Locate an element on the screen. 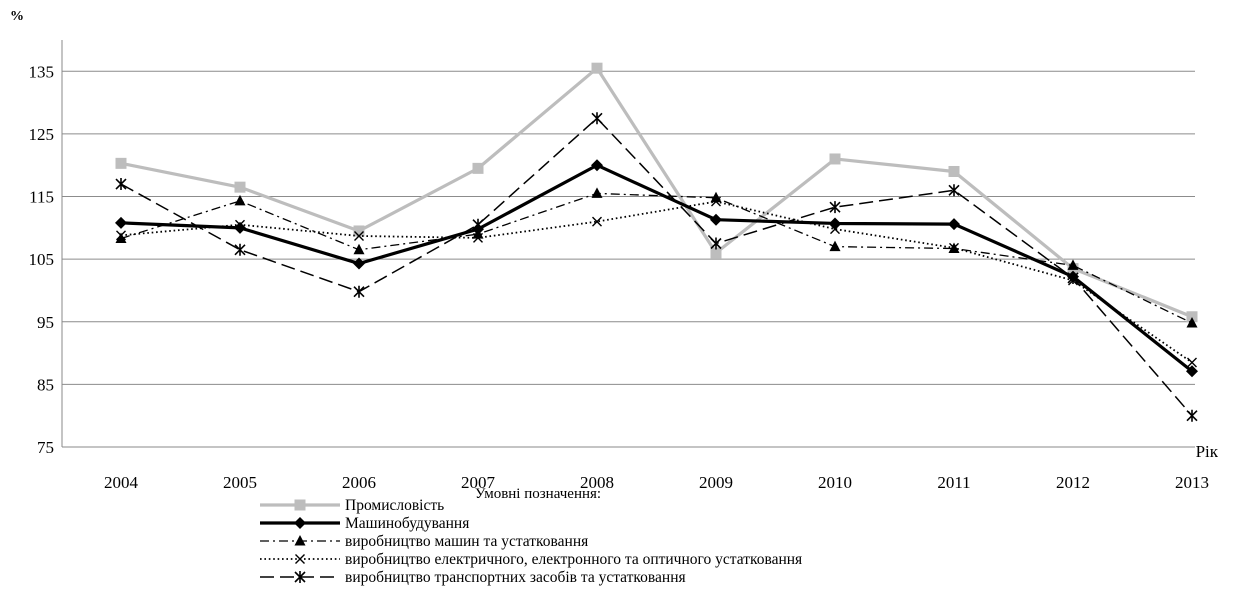 The width and height of the screenshot is (1240, 606). y-tick-label: 135 is located at coordinates (42, 71).